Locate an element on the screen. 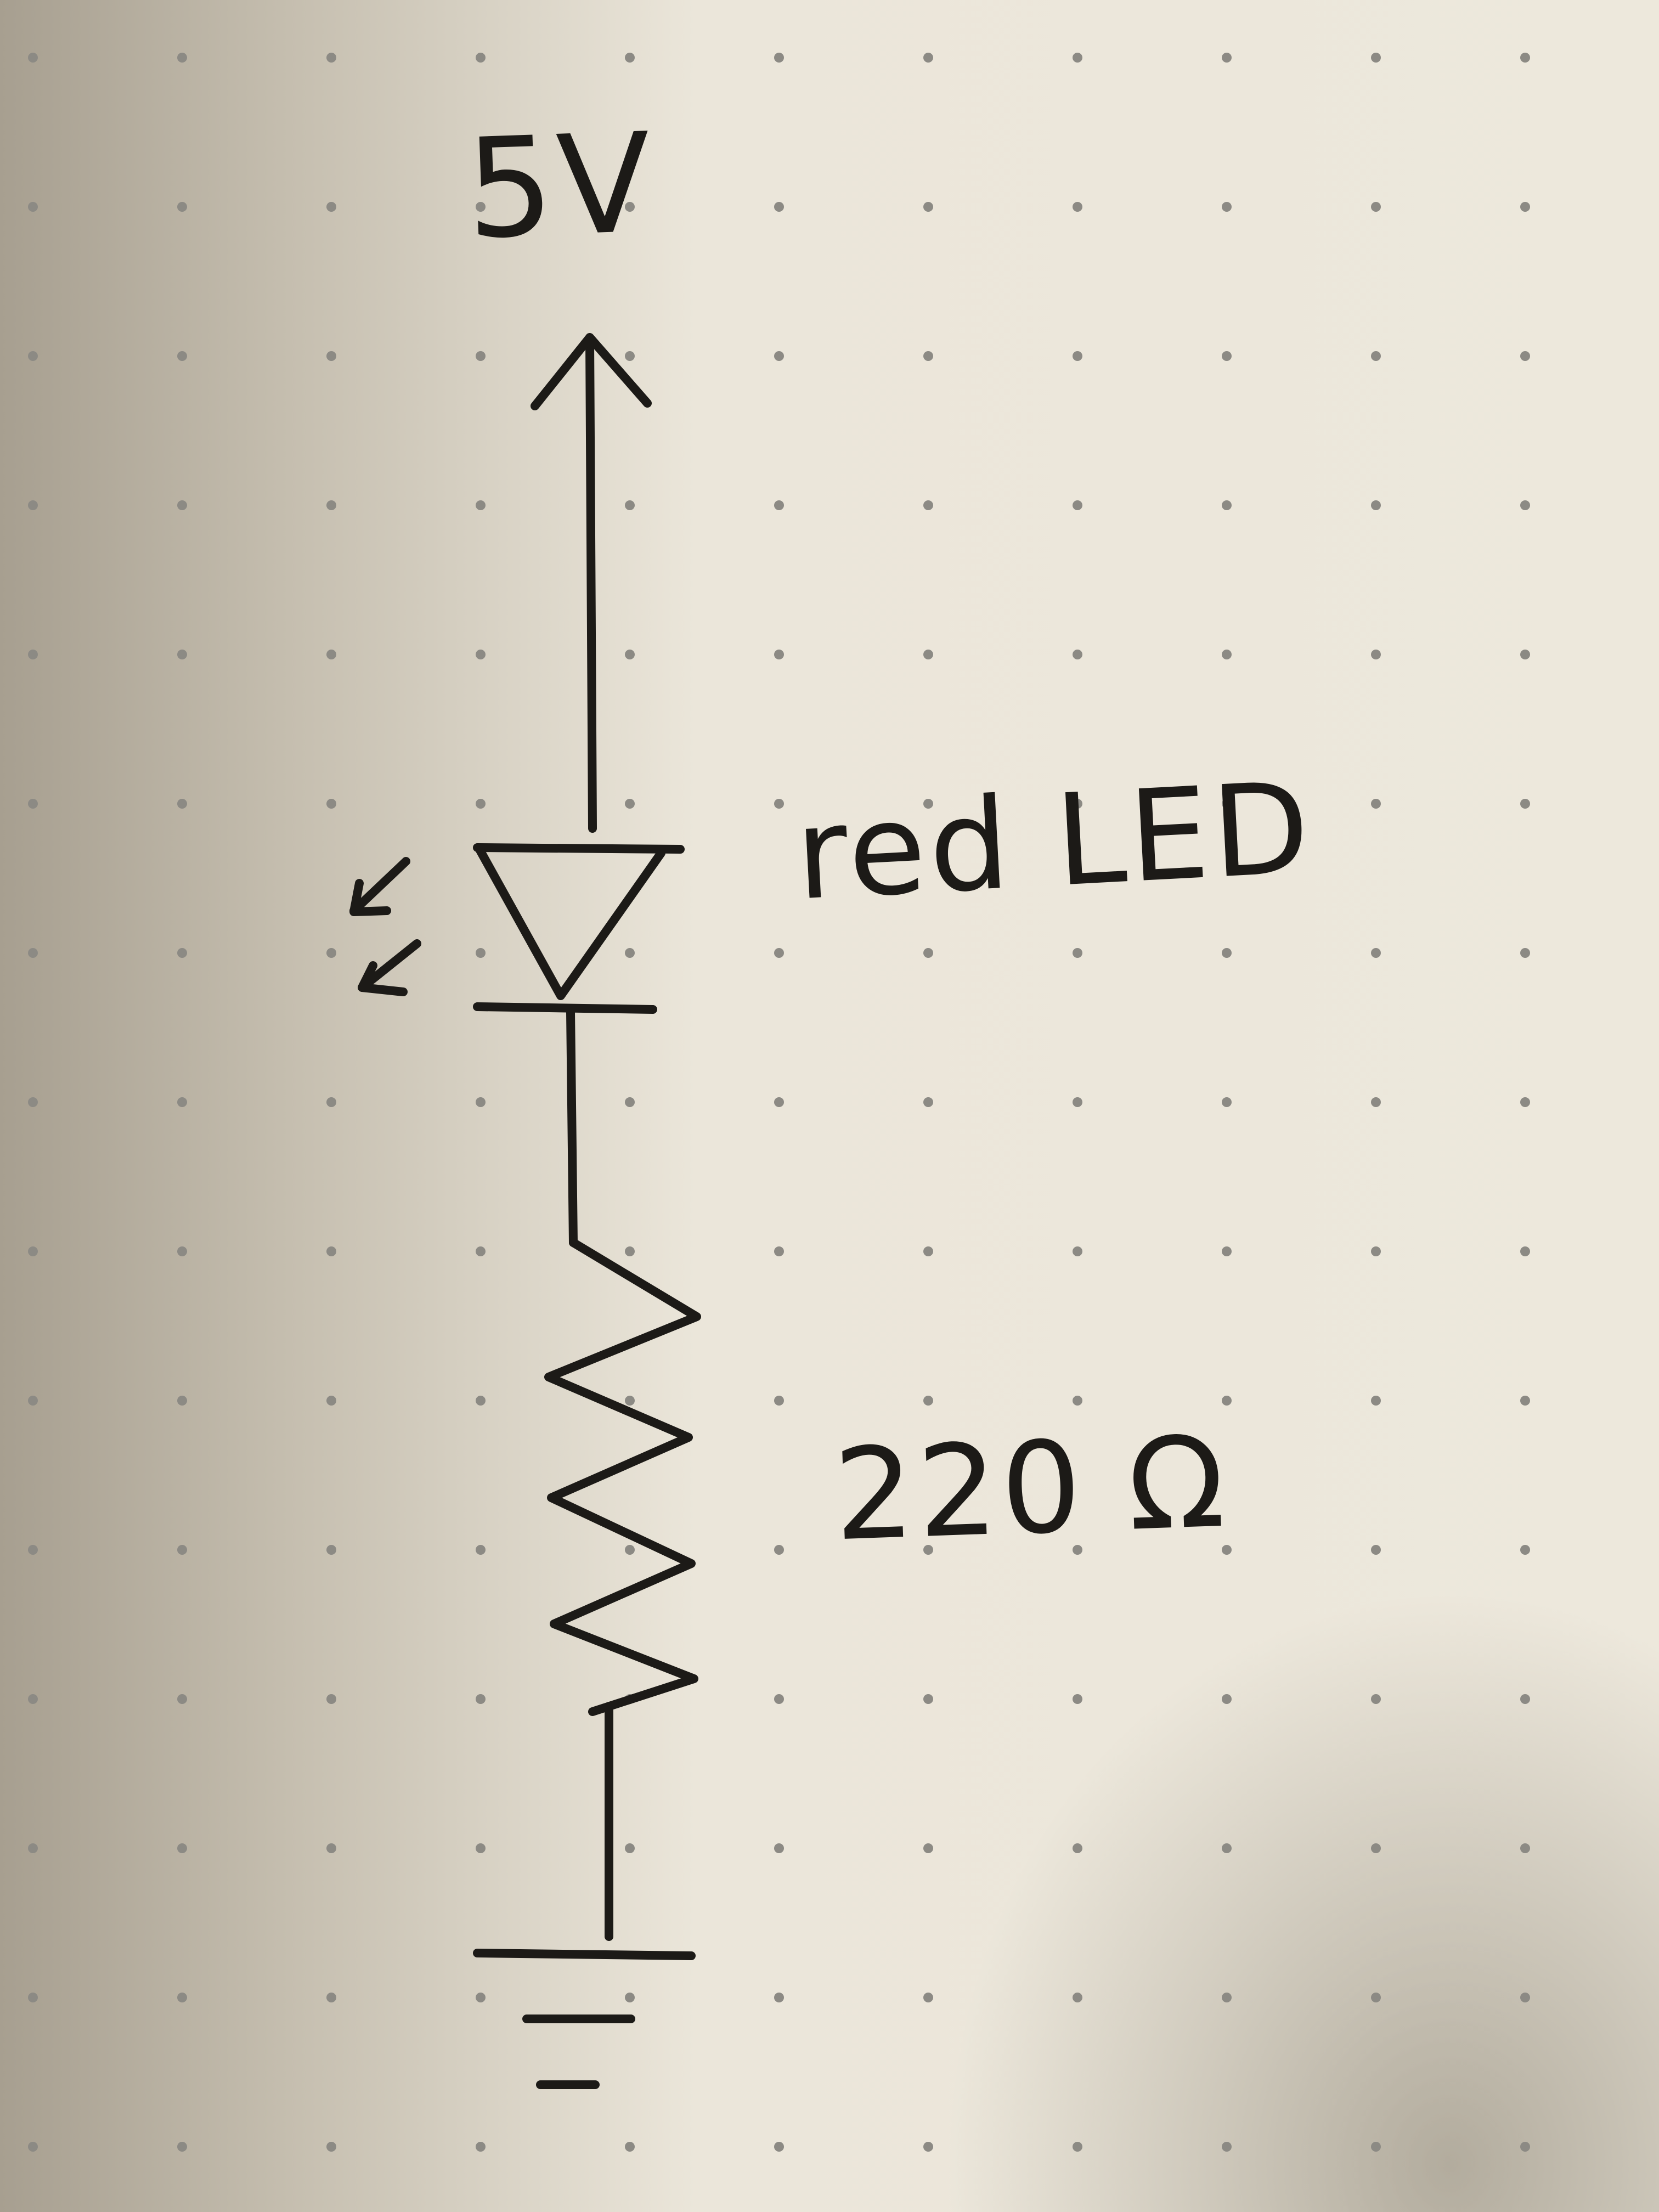  wire-led-resistor is located at coordinates (572, 1128).